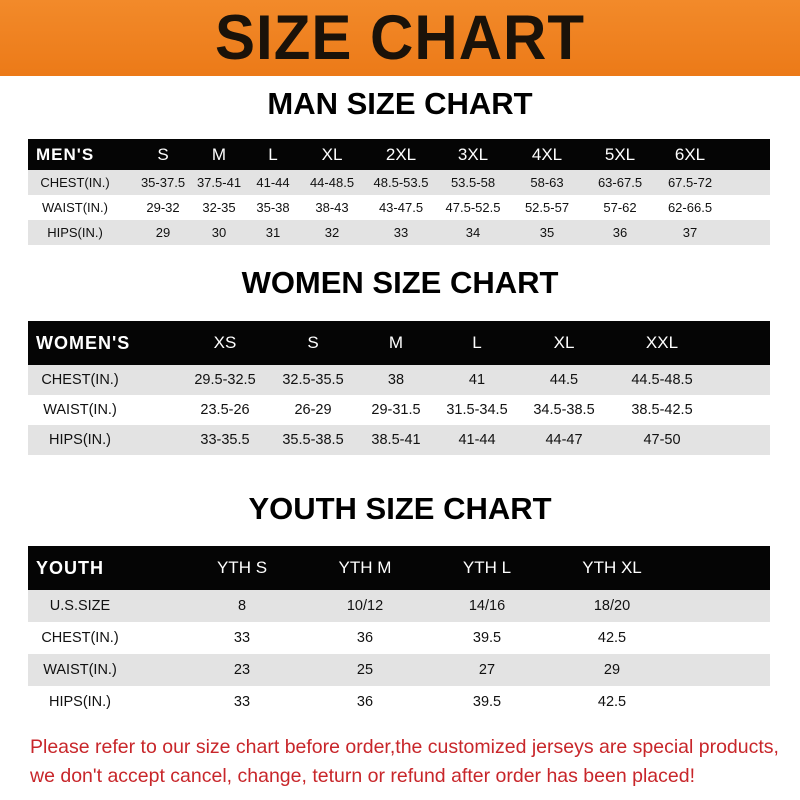  Describe the element at coordinates (399, 702) in the screenshot. I see `table-row: HIPS(IN.) 33 36 39.5 42.5` at that location.